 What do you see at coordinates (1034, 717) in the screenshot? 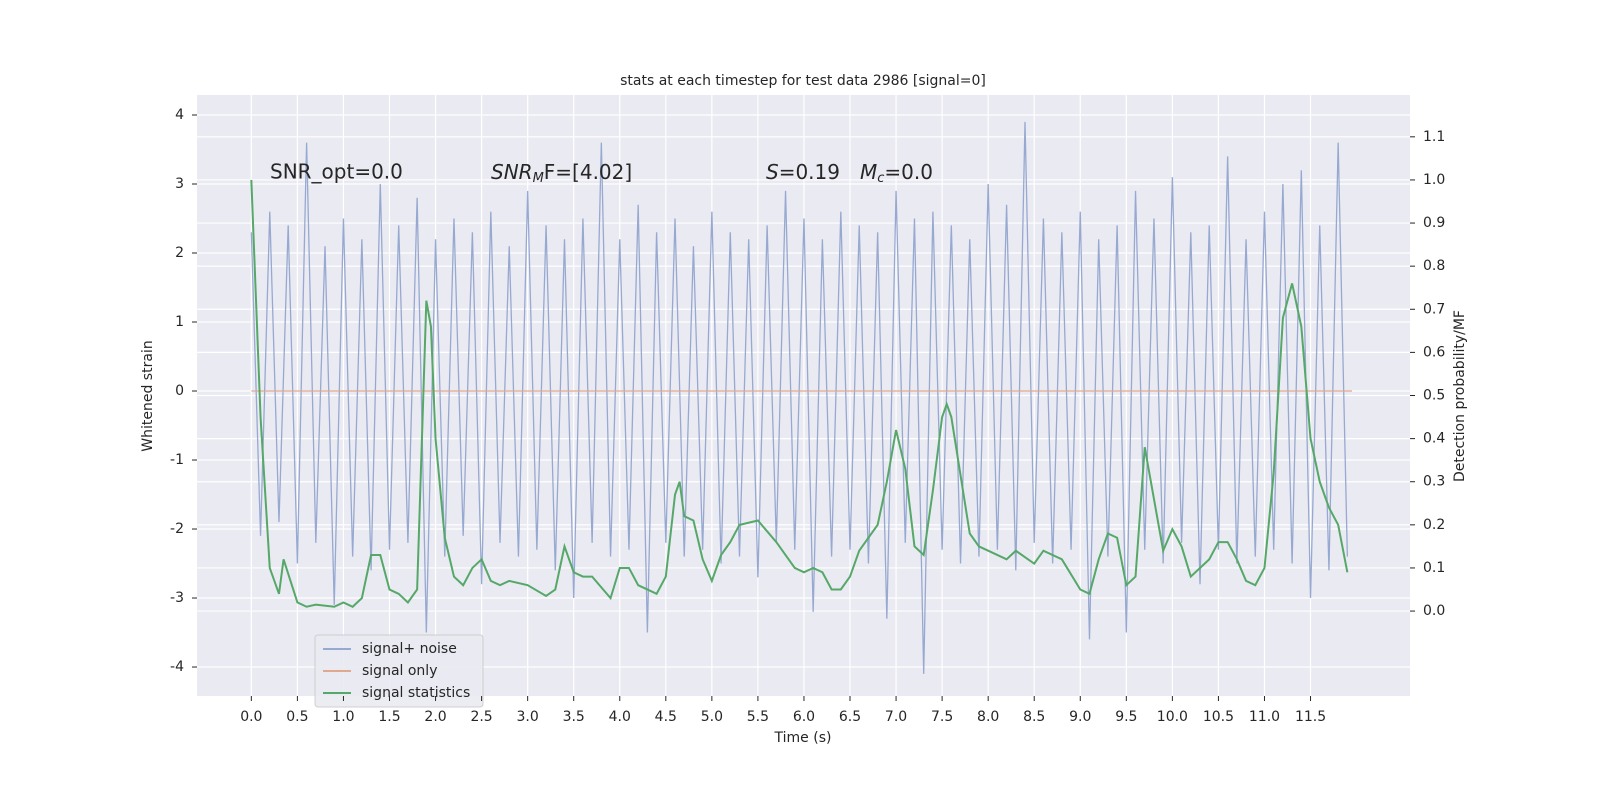
I see `x-tick-label: 8.5` at bounding box center [1034, 717].